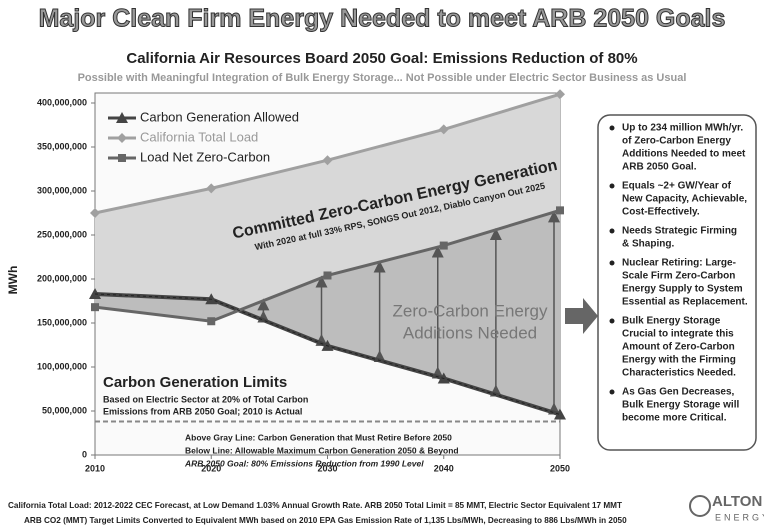  Describe the element at coordinates (679, 360) in the screenshot. I see `bullet-text: Energy with the Firming` at that location.